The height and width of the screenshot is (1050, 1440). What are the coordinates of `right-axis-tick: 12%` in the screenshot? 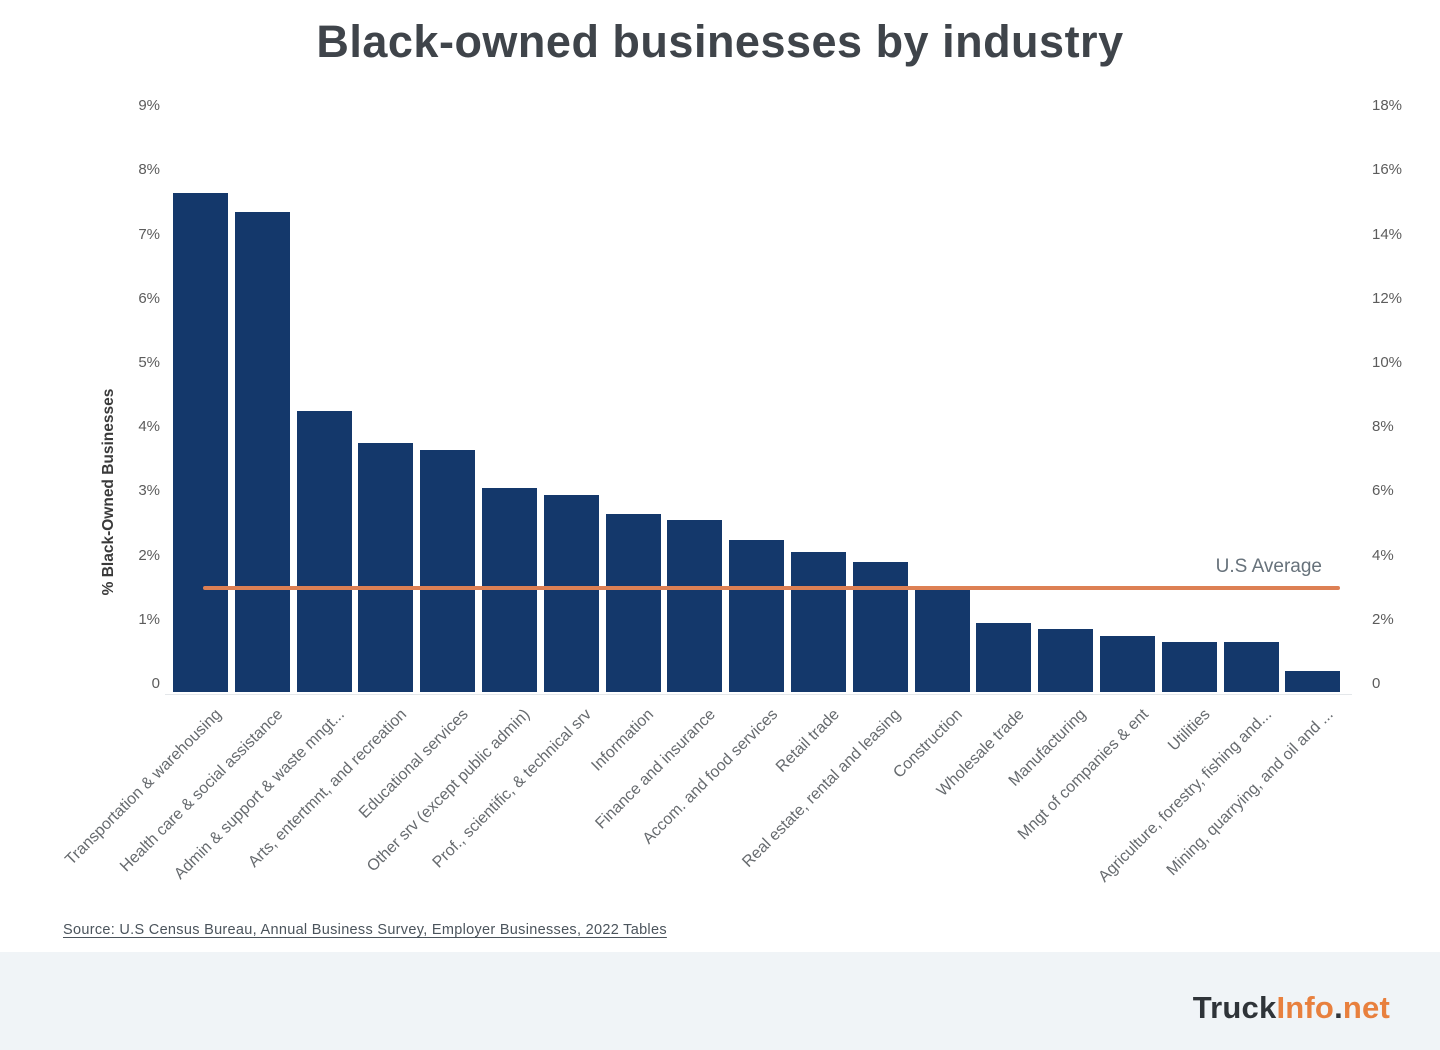 It's located at (1387, 298).